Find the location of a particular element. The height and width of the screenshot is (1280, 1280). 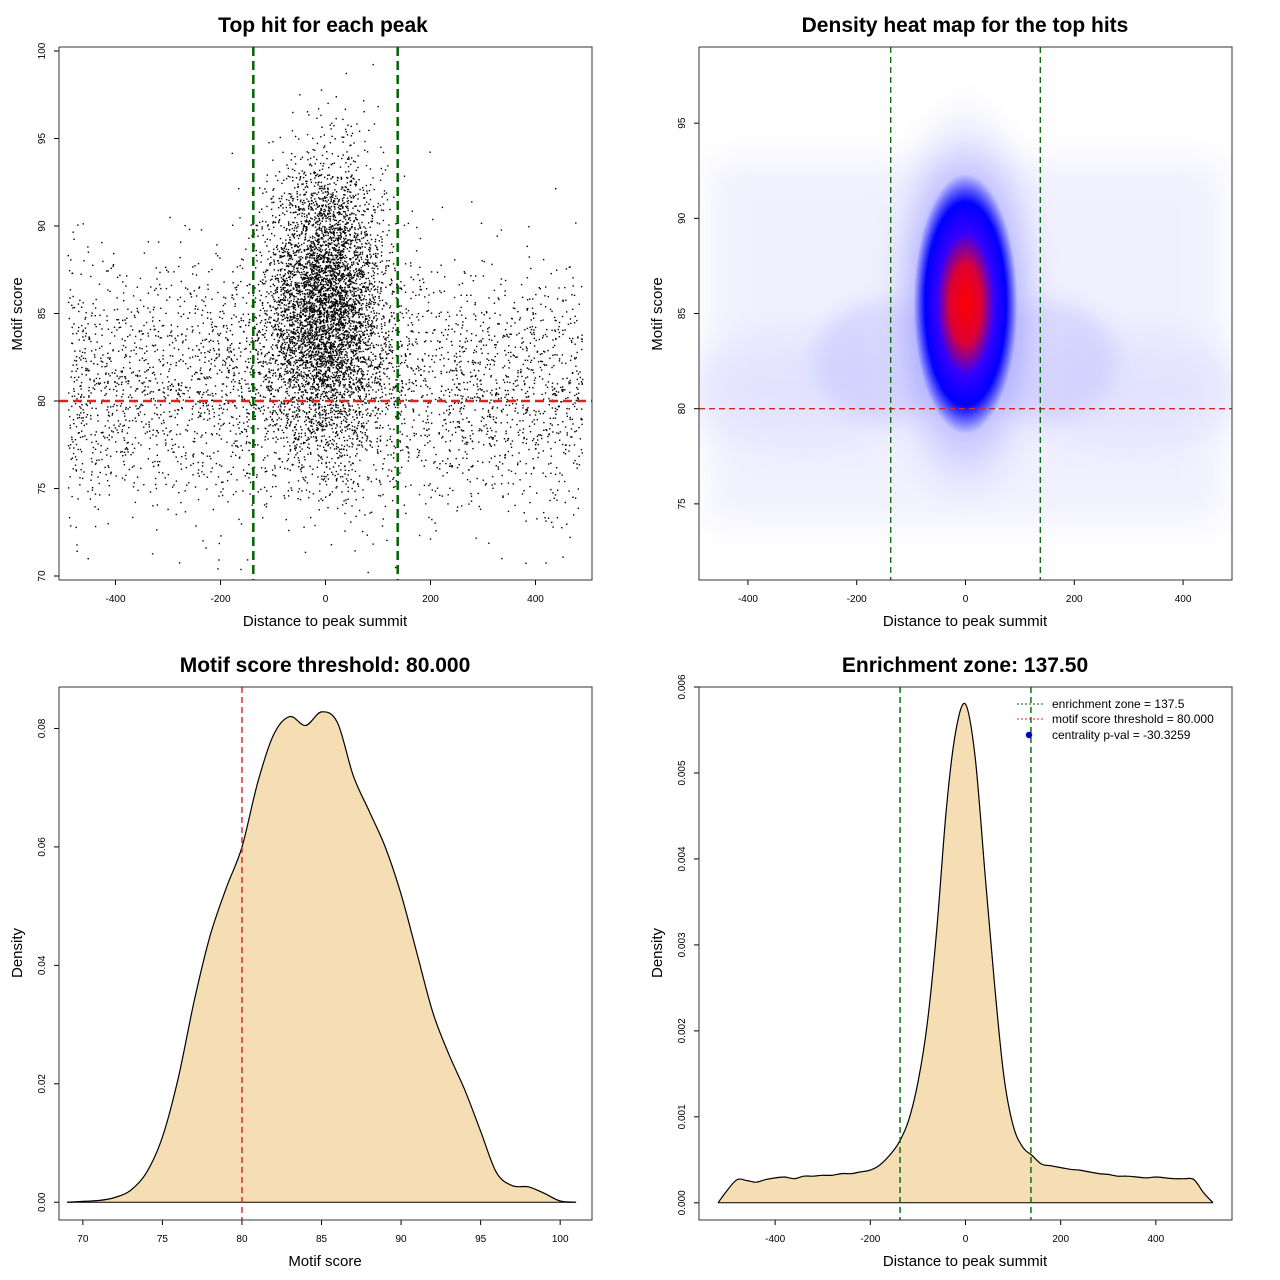

distance-density-ylabel: Density is located at coordinates (657, 952).